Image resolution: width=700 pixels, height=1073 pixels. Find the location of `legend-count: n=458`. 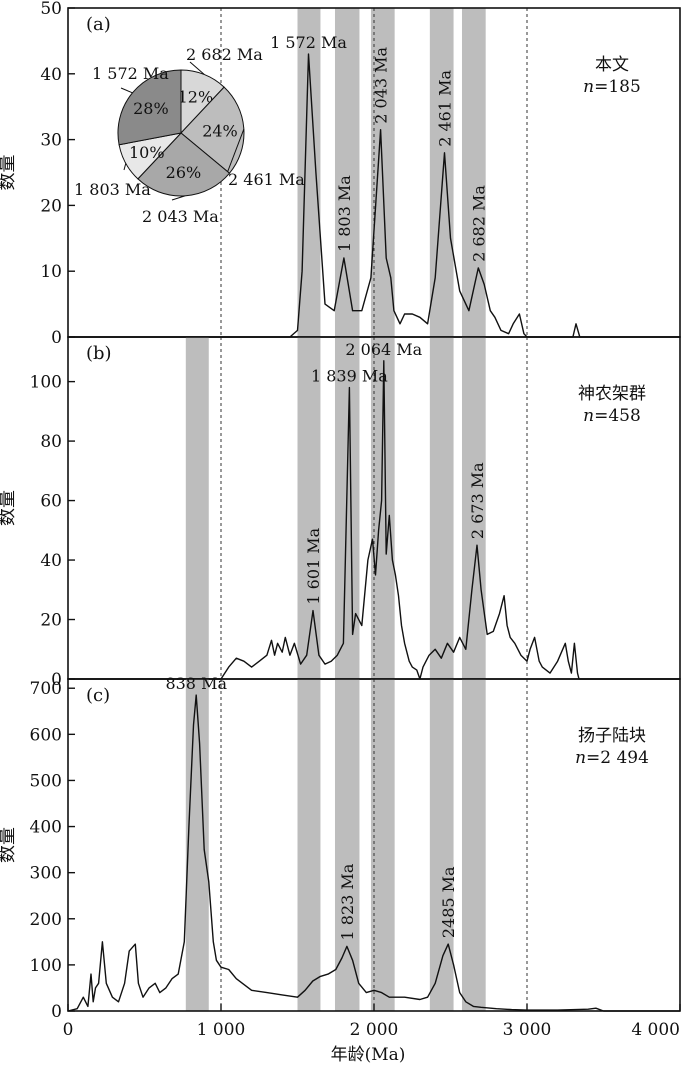

legend-count: n=458 is located at coordinates (612, 416).